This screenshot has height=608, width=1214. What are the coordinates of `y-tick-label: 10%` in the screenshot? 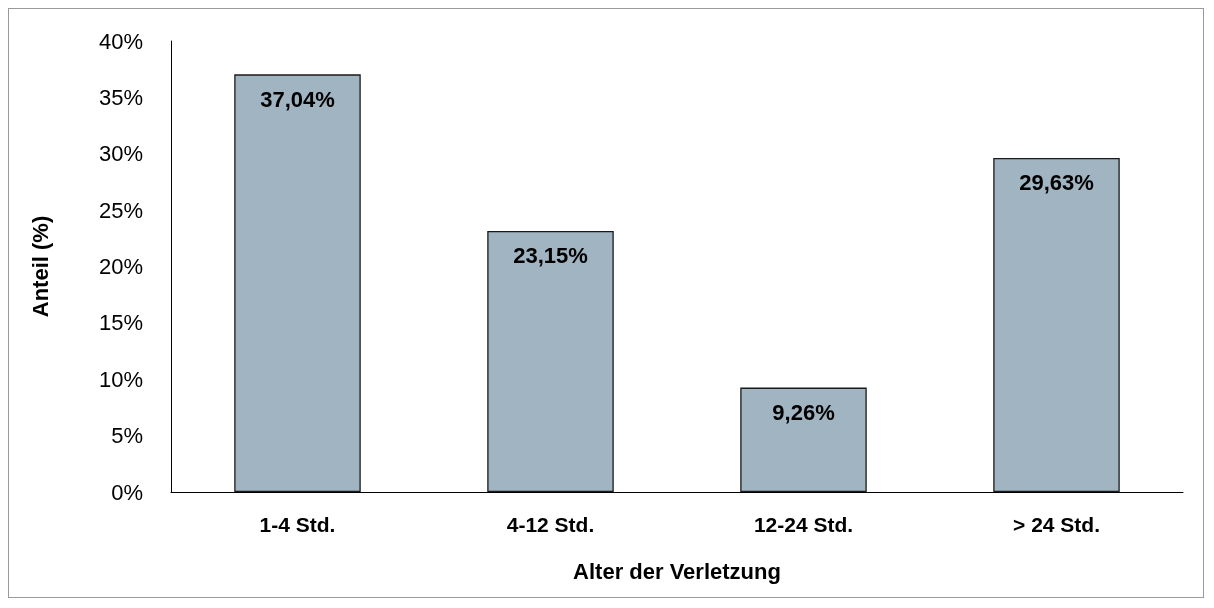 It's located at (120, 379).